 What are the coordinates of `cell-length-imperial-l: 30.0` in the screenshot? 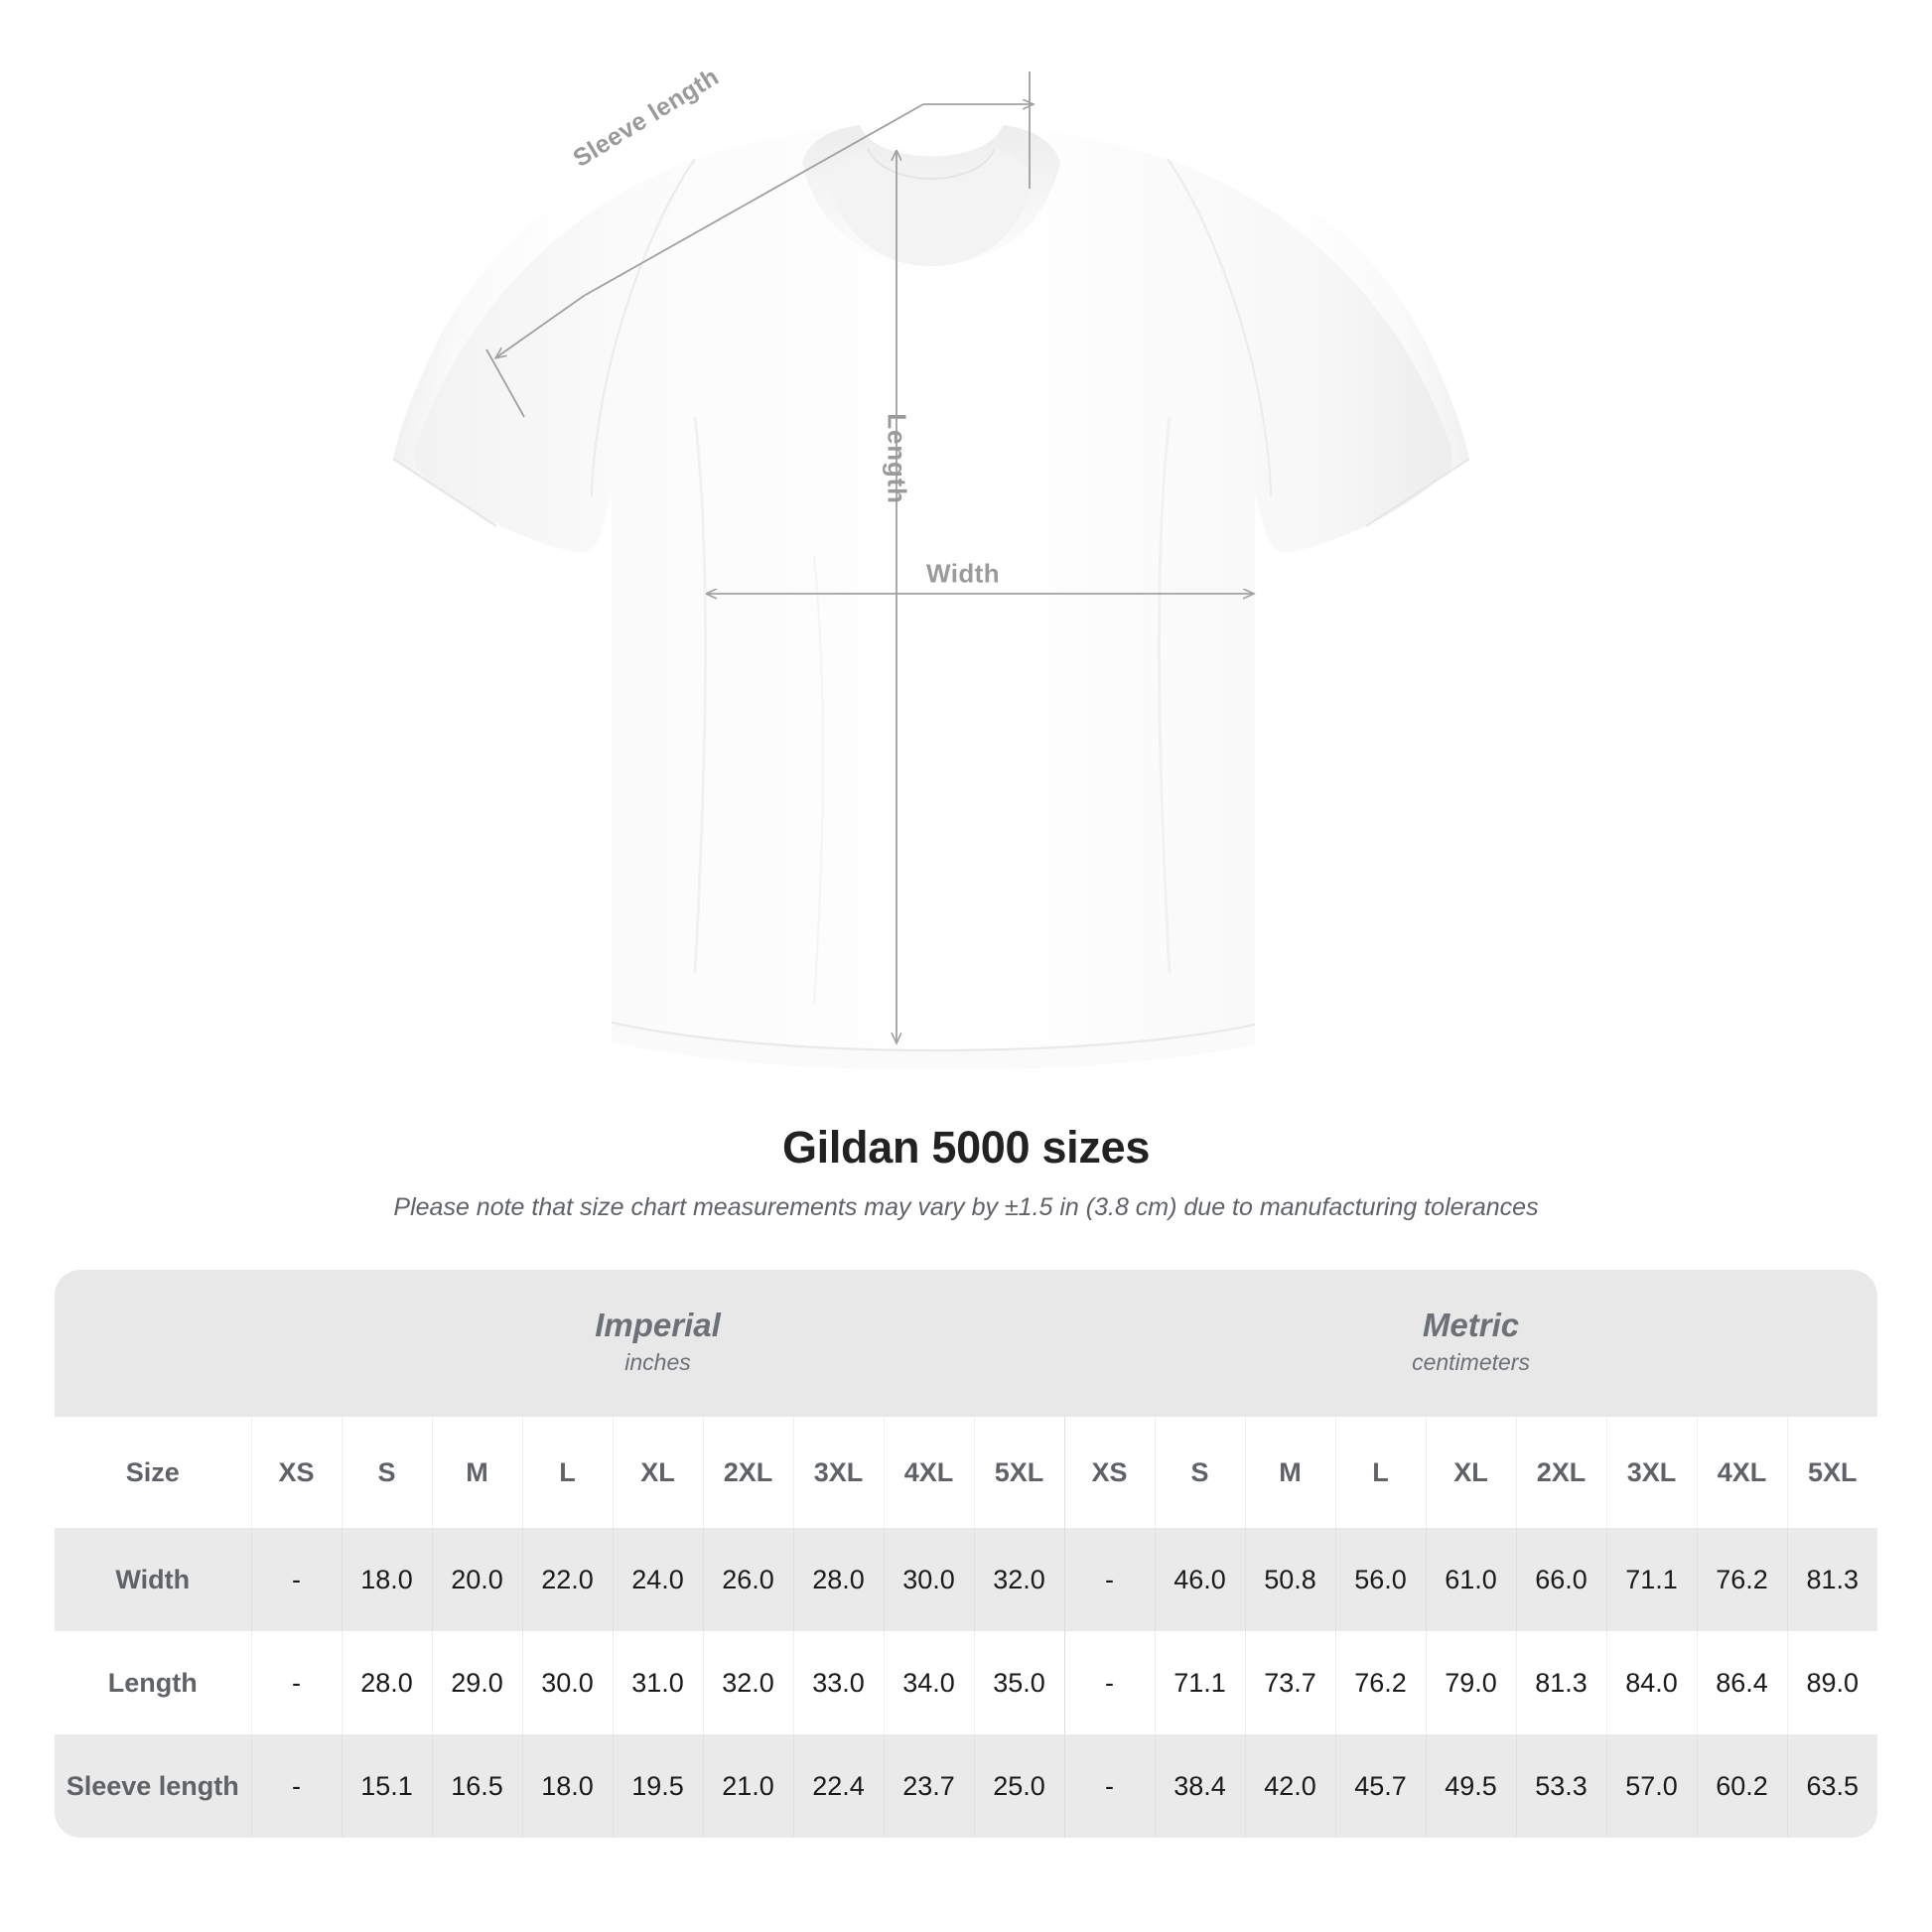 It's located at (567, 1682).